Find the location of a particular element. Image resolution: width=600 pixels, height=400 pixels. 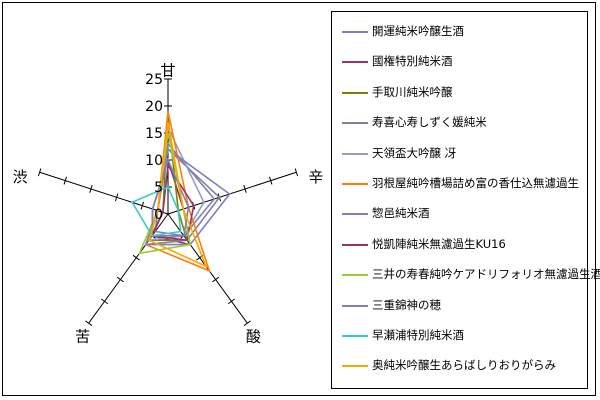

legend-label: 早瀬浦特別純米酒 is located at coordinates (418, 335).